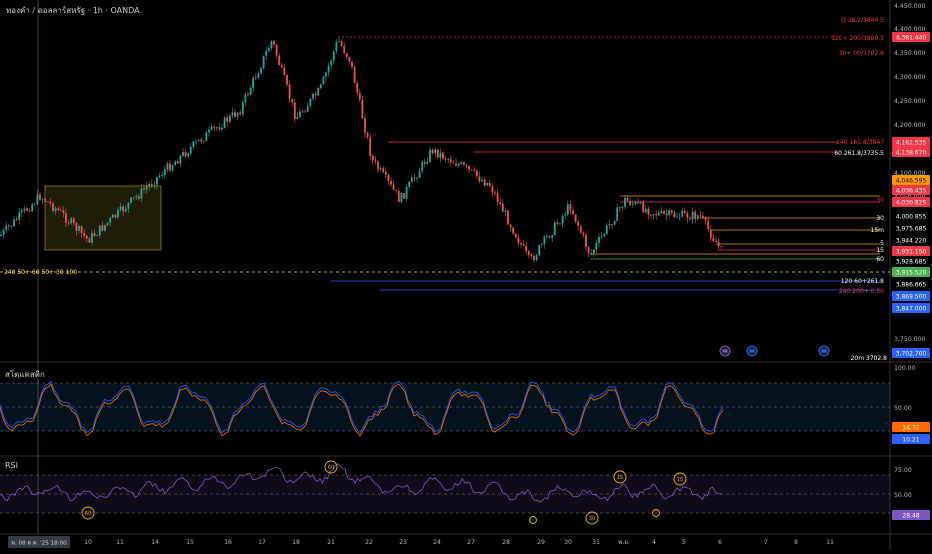  What do you see at coordinates (911, 284) in the screenshot?
I see `price-badge: 3,886.665` at bounding box center [911, 284].